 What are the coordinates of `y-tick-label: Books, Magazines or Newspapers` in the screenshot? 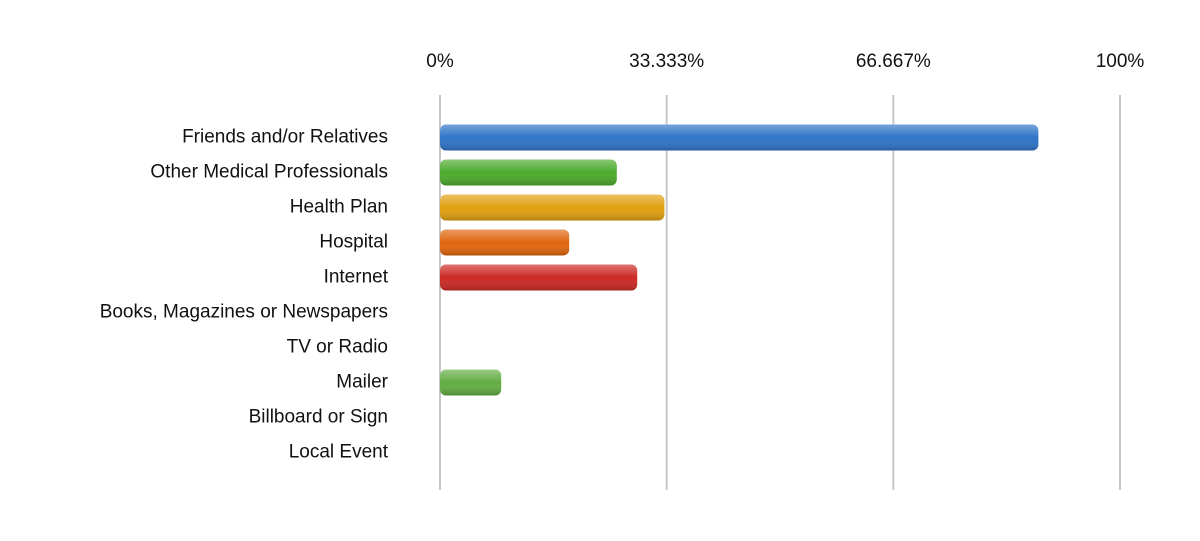 It's located at (244, 312).